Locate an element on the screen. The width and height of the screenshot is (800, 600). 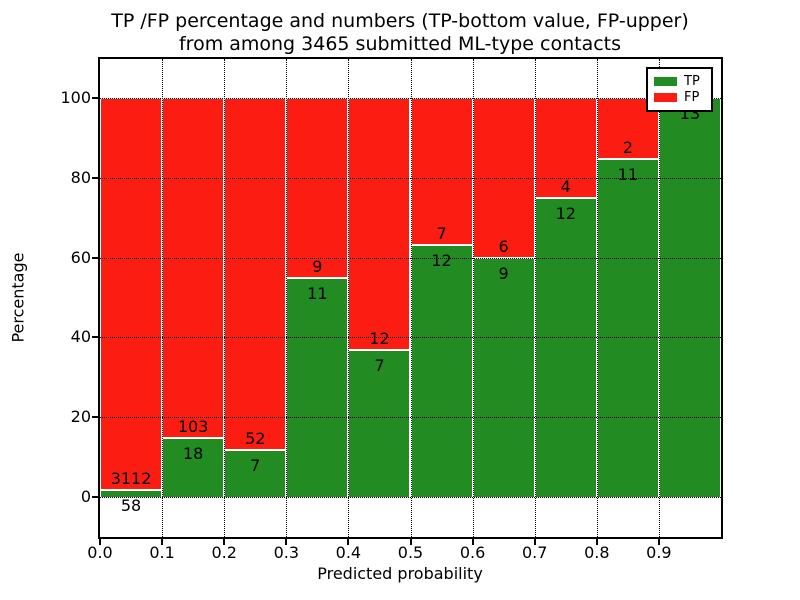
legend-swatch-tp is located at coordinates (665, 81).